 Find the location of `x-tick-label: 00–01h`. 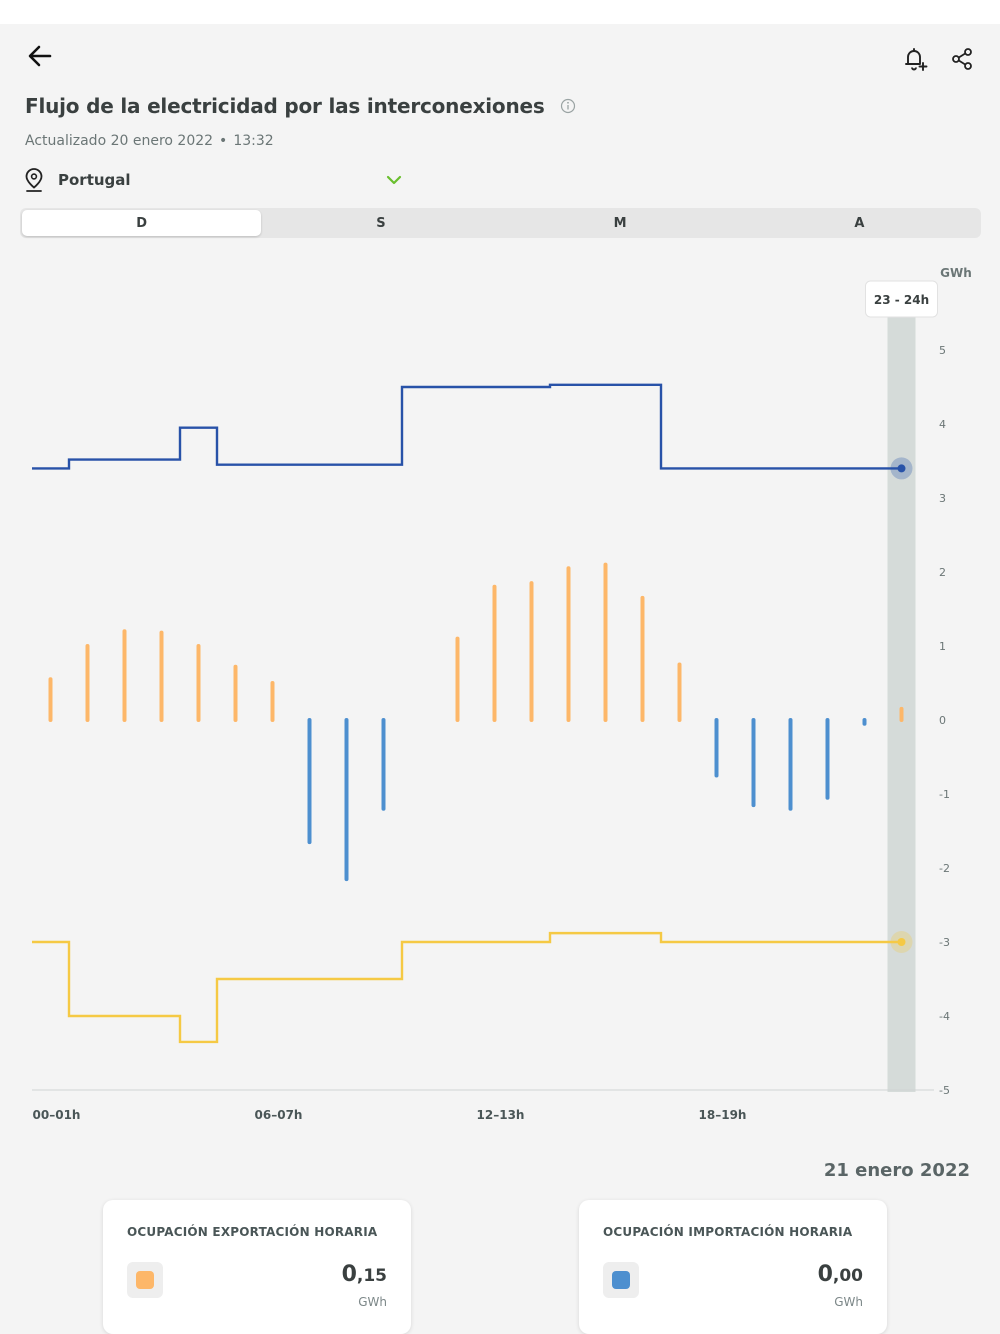

x-tick-label: 00–01h is located at coordinates (57, 1115).